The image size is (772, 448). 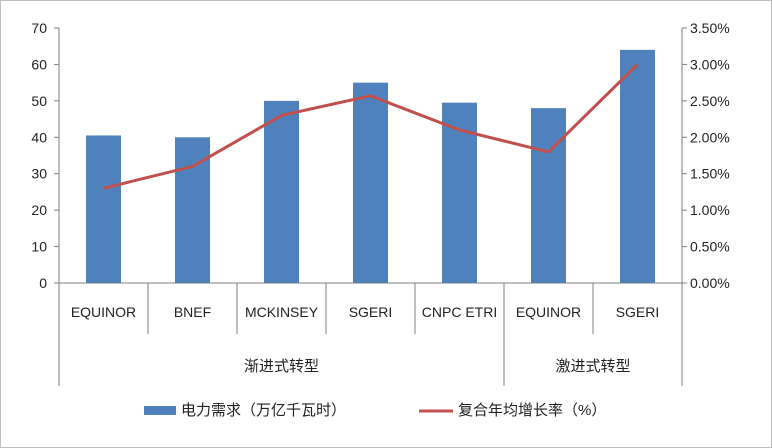 What do you see at coordinates (39, 101) in the screenshot?
I see `y-left-tick-label: 50` at bounding box center [39, 101].